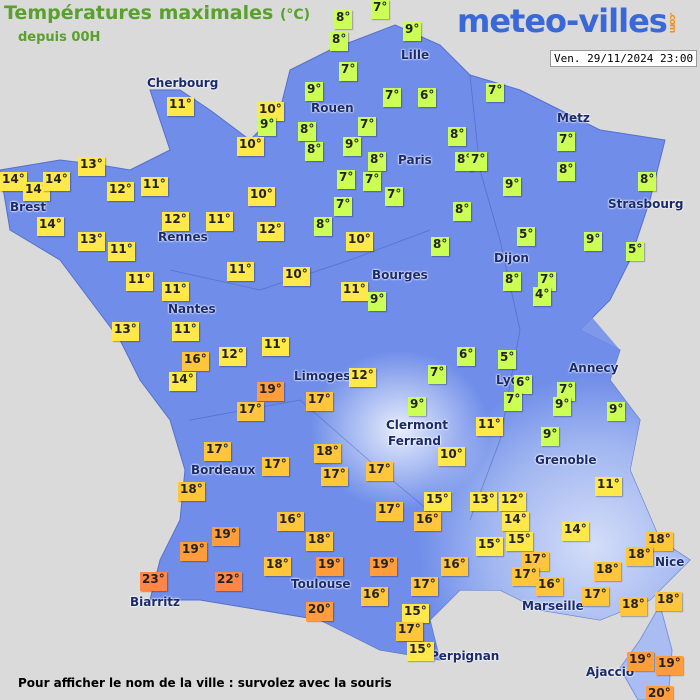 The height and width of the screenshot is (700, 700). What do you see at coordinates (228, 581) in the screenshot?
I see `temperature: 22°` at bounding box center [228, 581].